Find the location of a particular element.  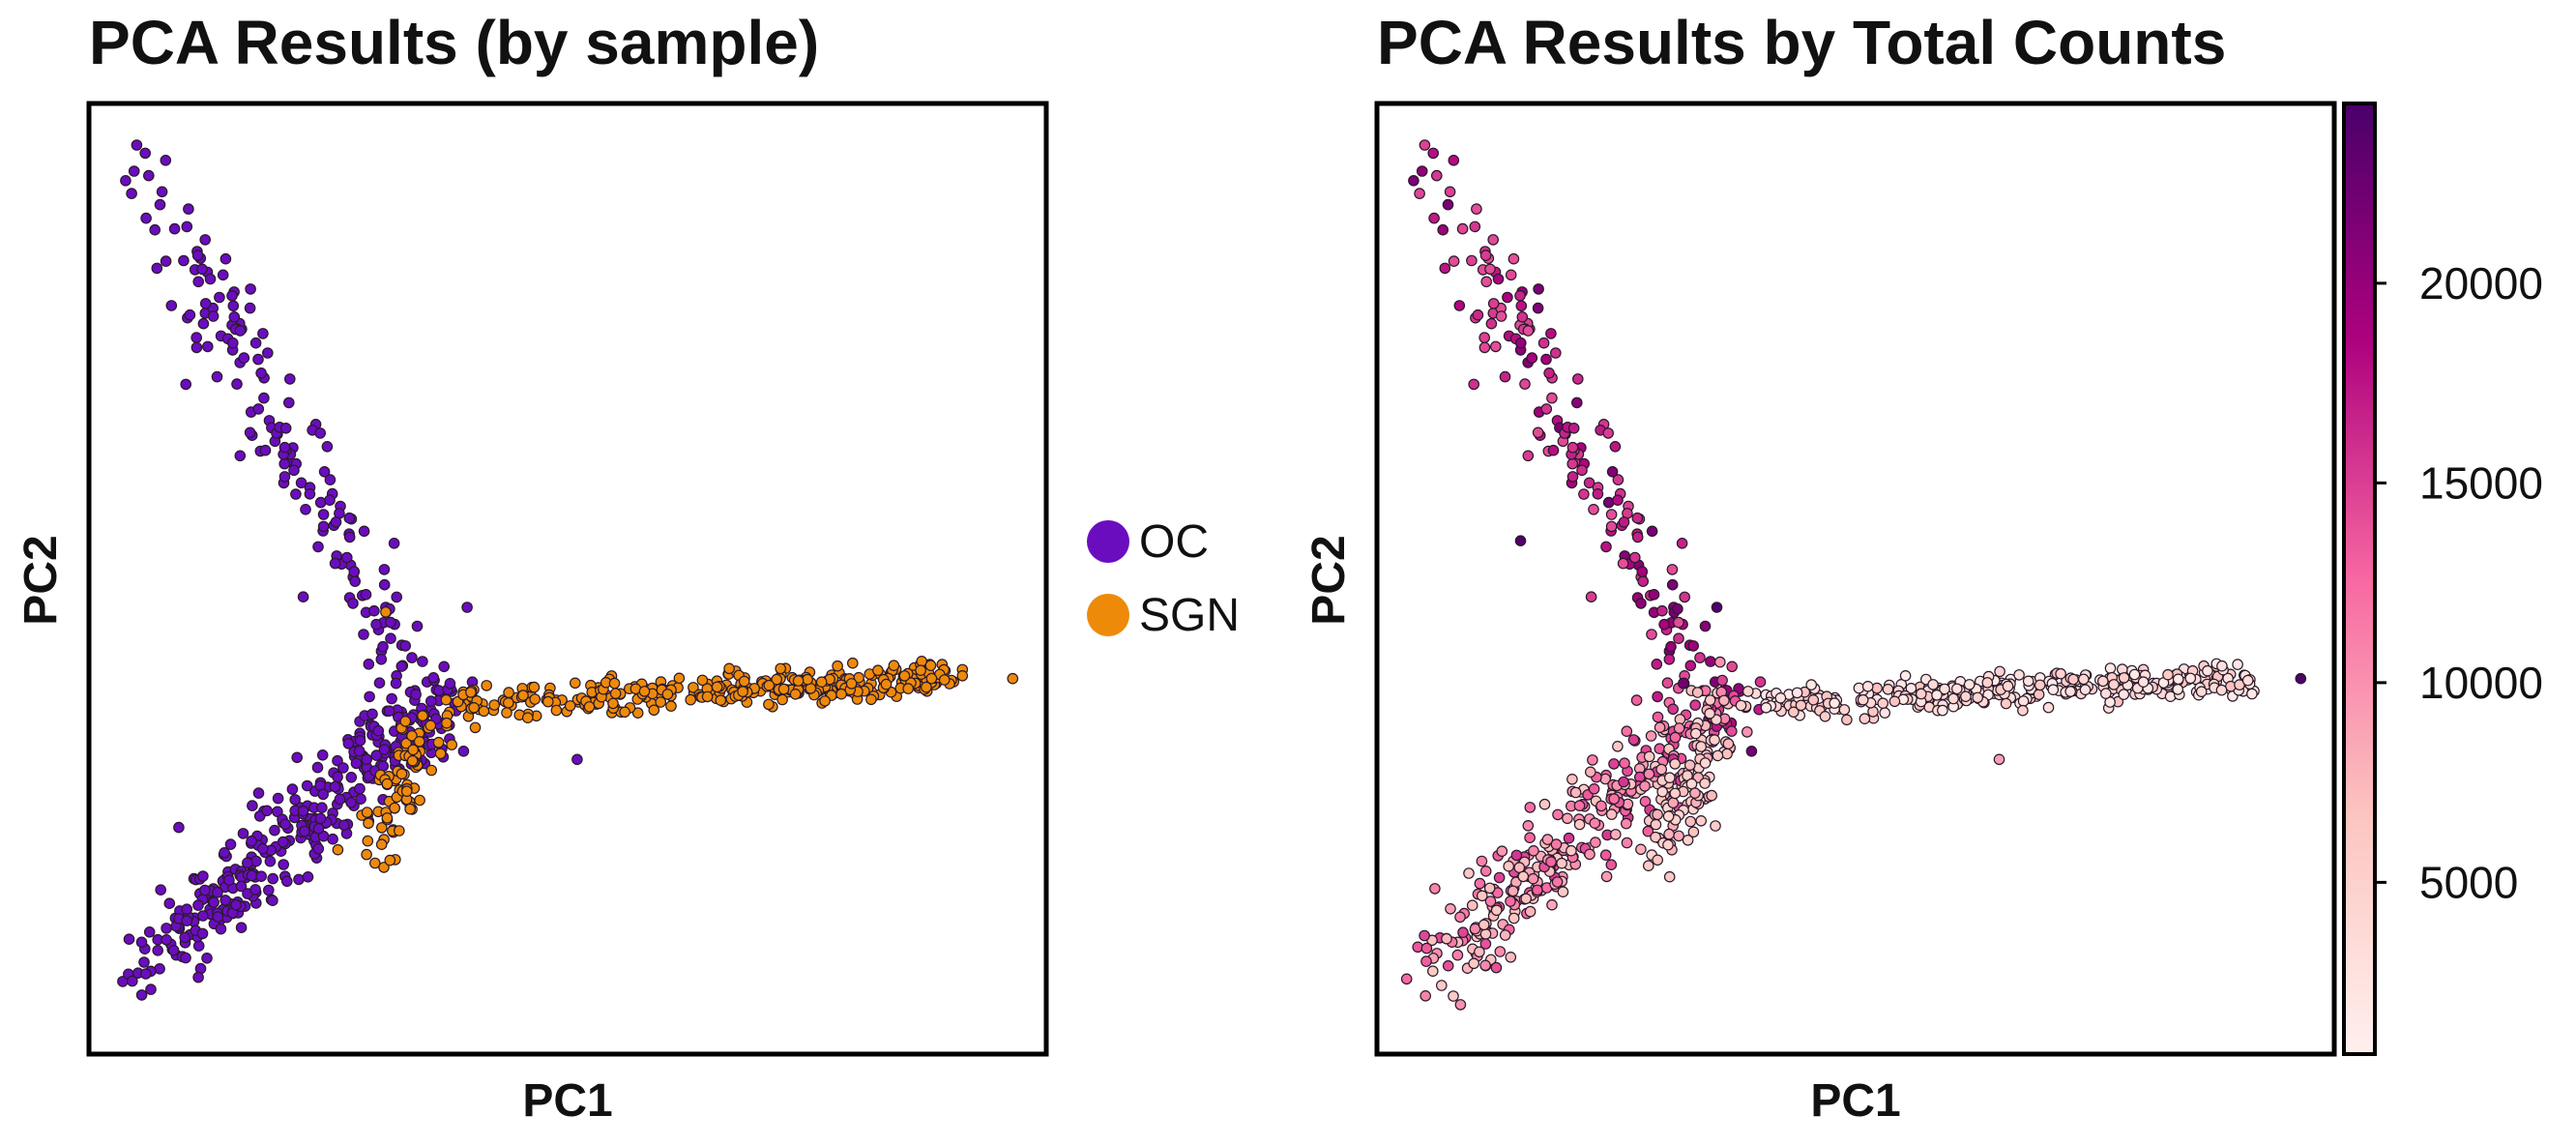

colorbar-tick-label: 20000 is located at coordinates (2481, 283).